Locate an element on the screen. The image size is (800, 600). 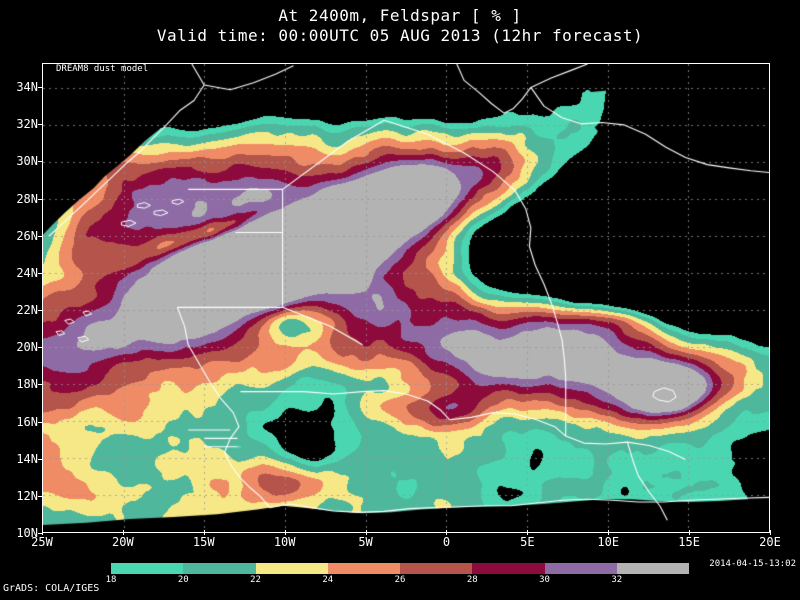
latitude-tick-label: 14N is located at coordinates (27, 458).